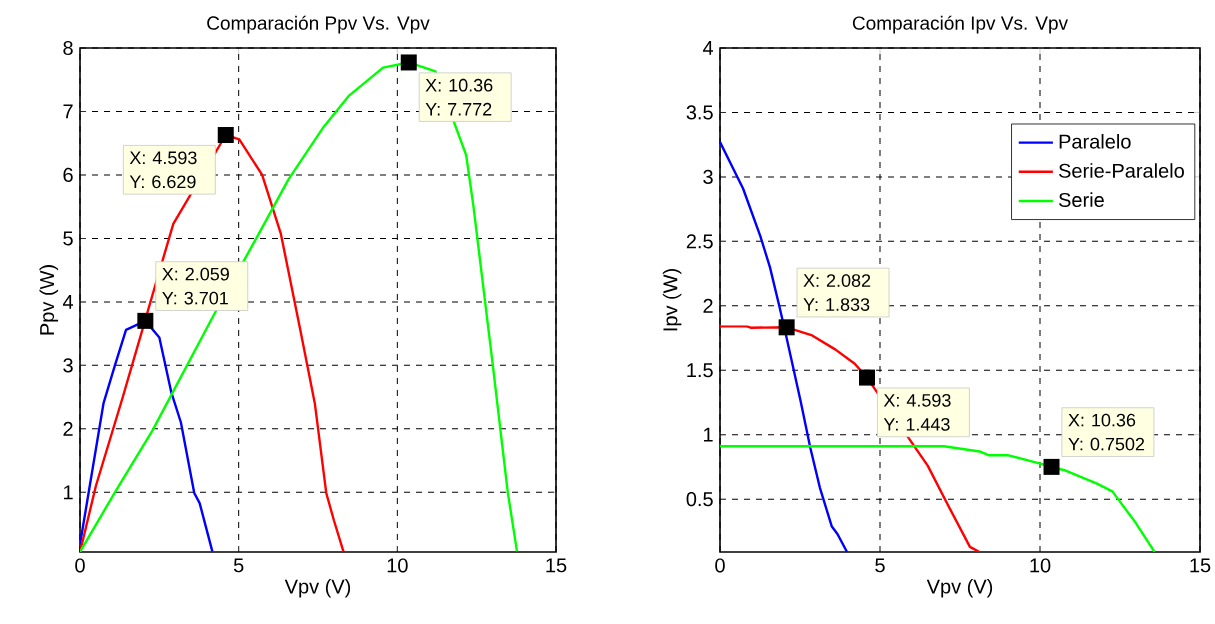 This screenshot has width=1215, height=624. I want to click on annotation: X: 4.593 Y: 1.443, so click(917, 412).